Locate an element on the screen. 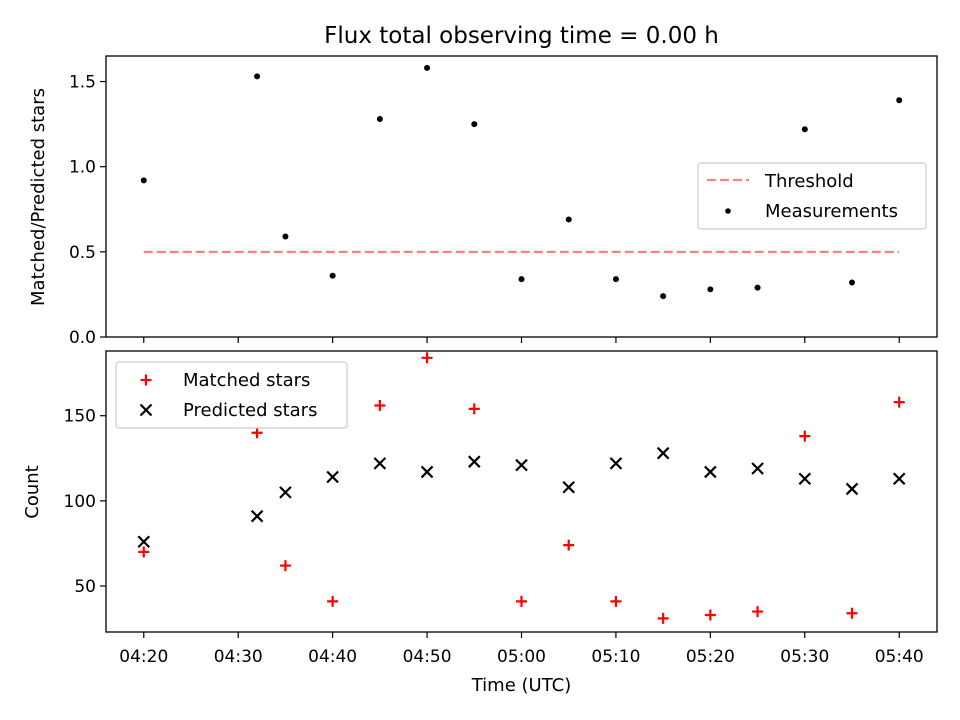  y-tick-label: 1.0 is located at coordinates (82, 168).